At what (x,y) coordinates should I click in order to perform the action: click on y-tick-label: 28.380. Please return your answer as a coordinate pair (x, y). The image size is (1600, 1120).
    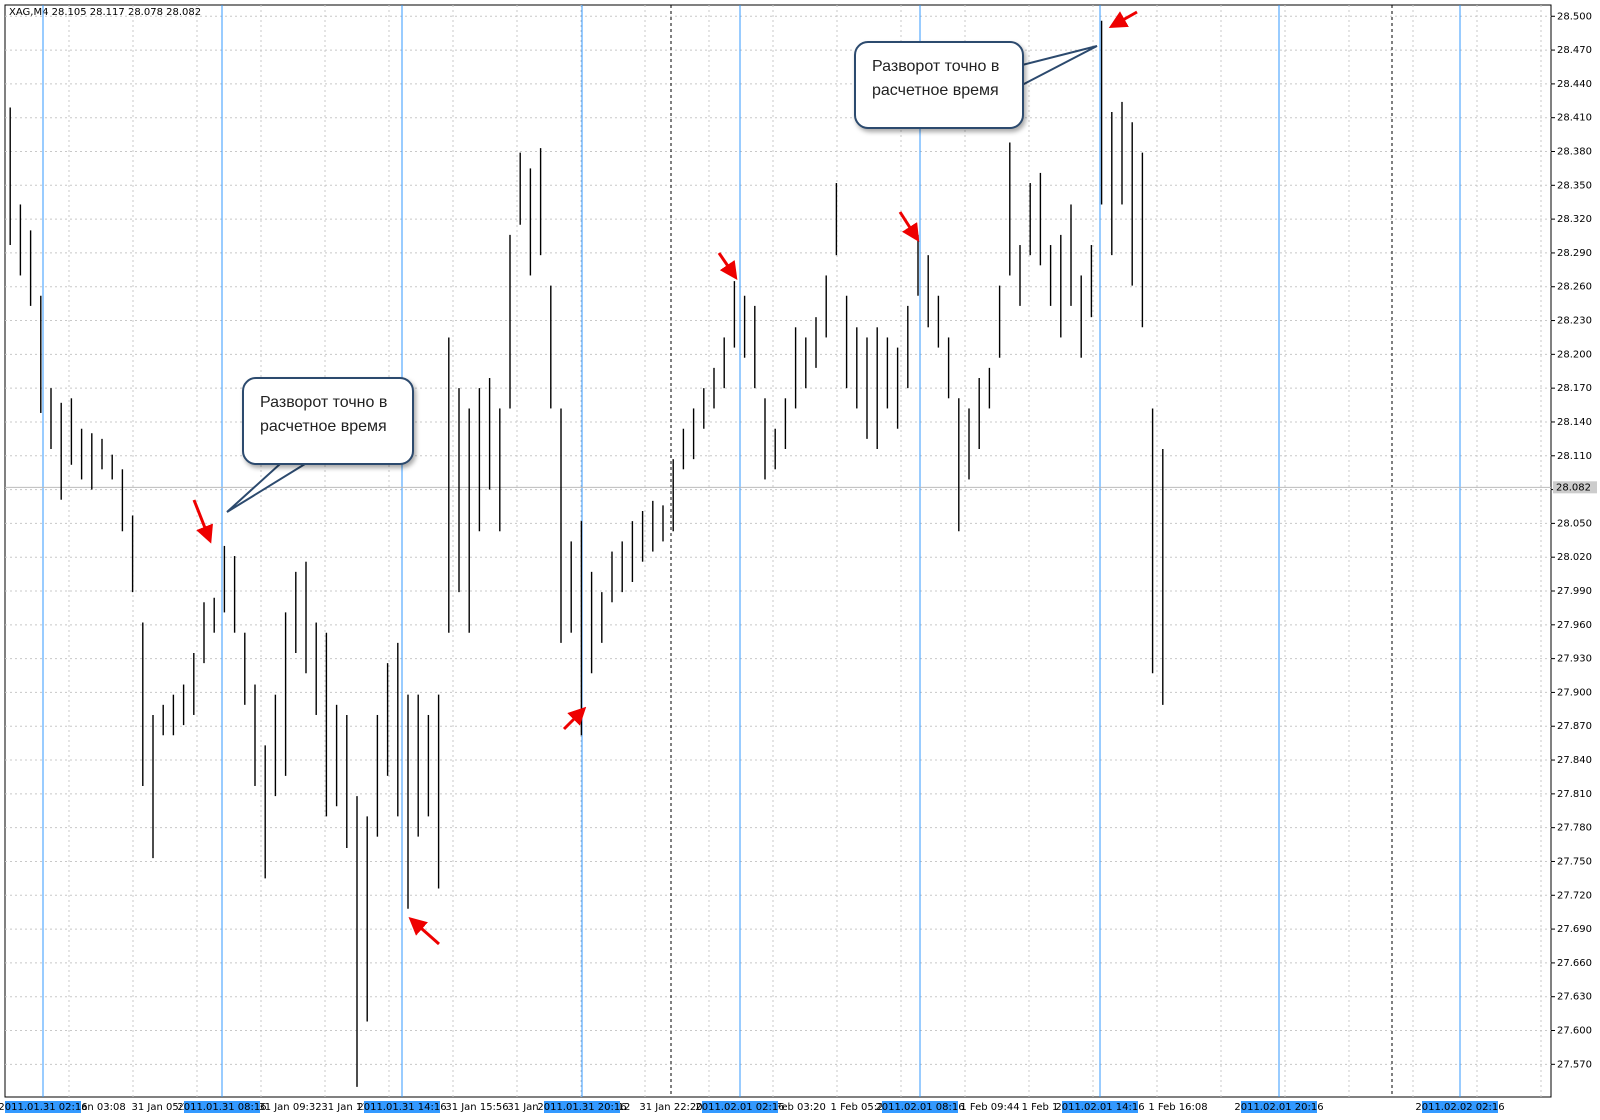
    Looking at the image, I should click on (1574, 152).